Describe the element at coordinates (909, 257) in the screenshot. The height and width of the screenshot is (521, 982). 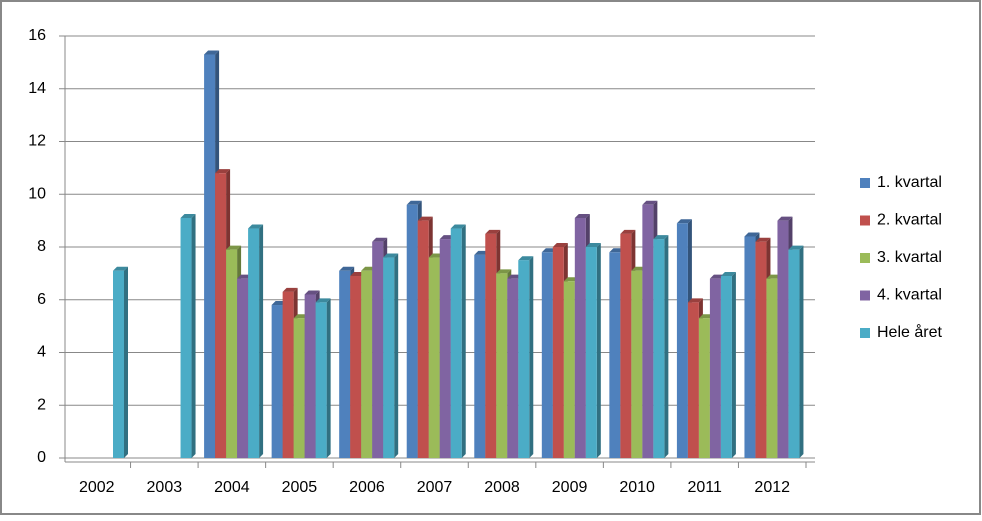
I see `legend-label: 3. kvartal` at that location.